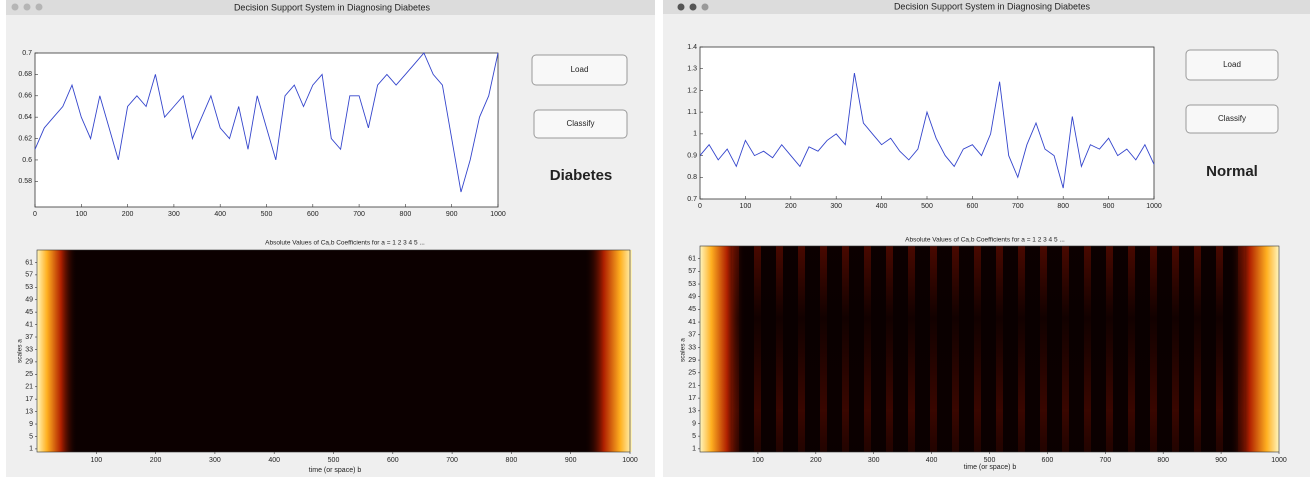 The image size is (1313, 477). What do you see at coordinates (31, 436) in the screenshot?
I see `y-tick-label: 5` at bounding box center [31, 436].